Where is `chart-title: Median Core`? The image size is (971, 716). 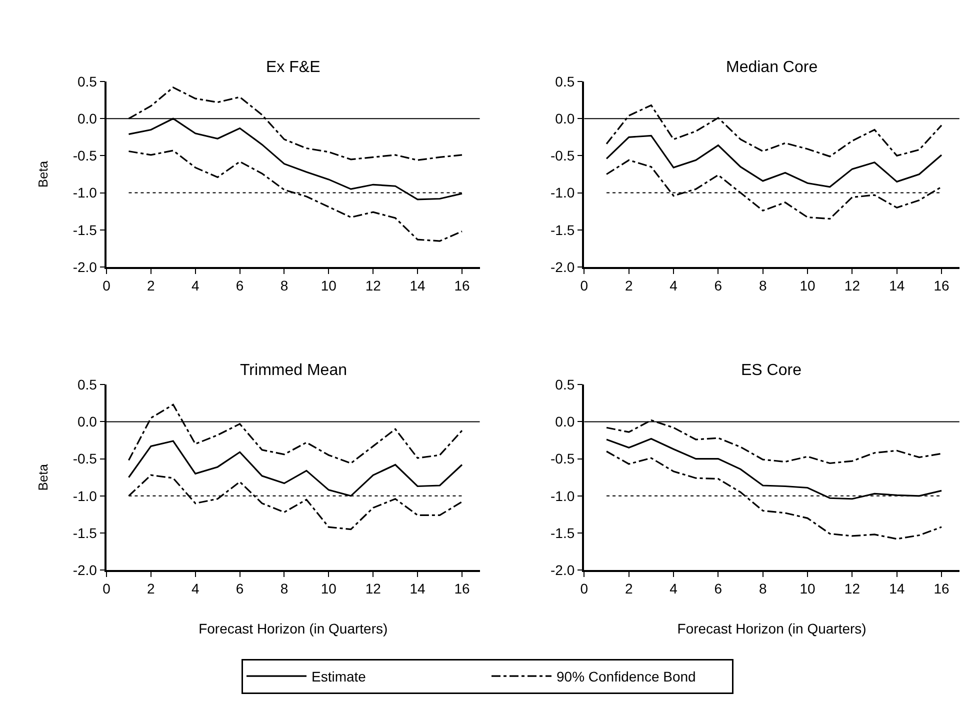
chart-title: Median Core is located at coordinates (772, 67).